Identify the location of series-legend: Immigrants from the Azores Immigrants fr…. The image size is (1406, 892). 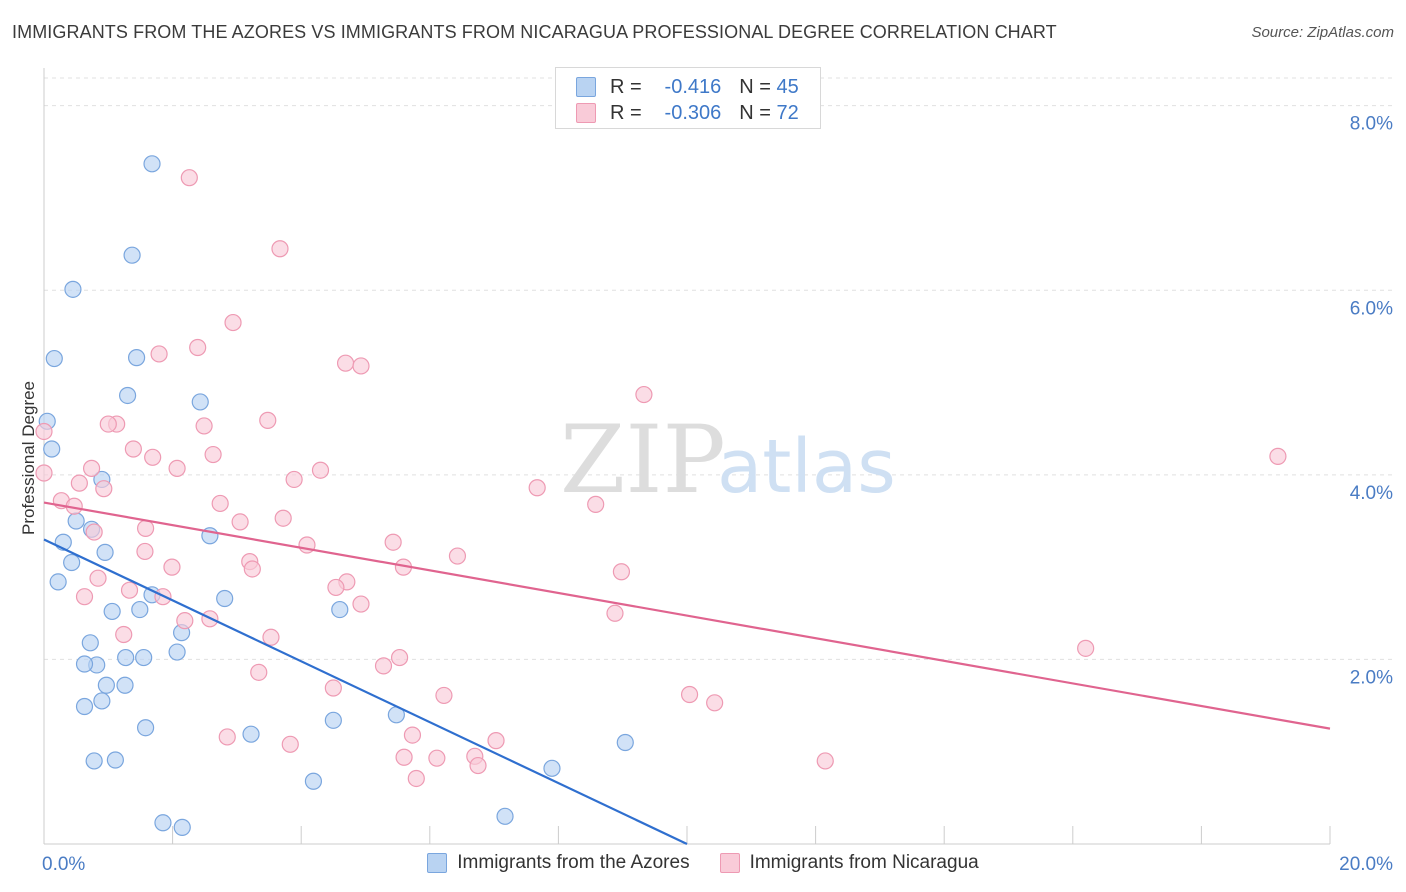
(703, 863).